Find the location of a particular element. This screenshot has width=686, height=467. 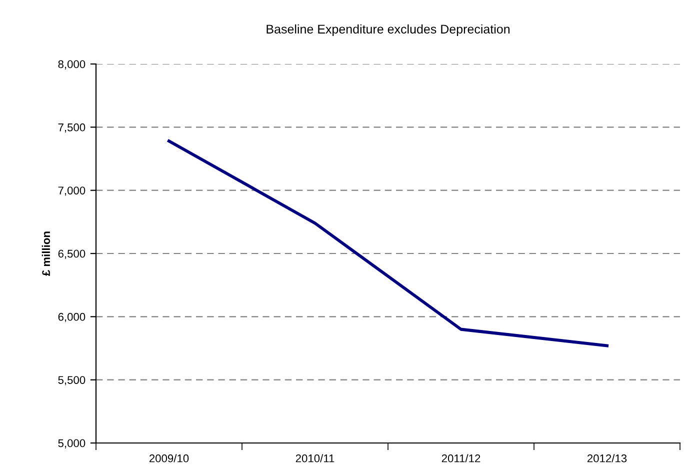

y-tick-label: 8,000 is located at coordinates (72, 65).